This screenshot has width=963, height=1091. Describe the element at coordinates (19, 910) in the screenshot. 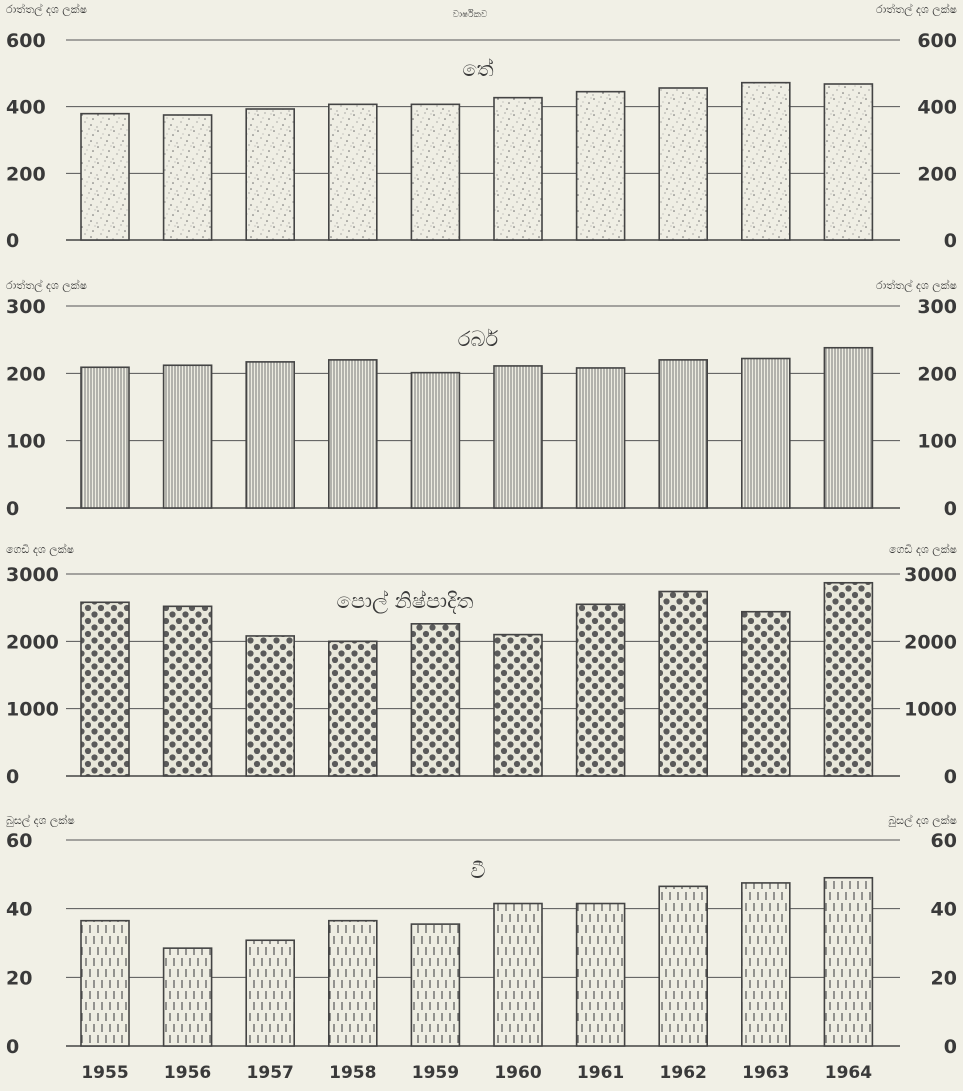

I see `y-tick-left: 40` at that location.